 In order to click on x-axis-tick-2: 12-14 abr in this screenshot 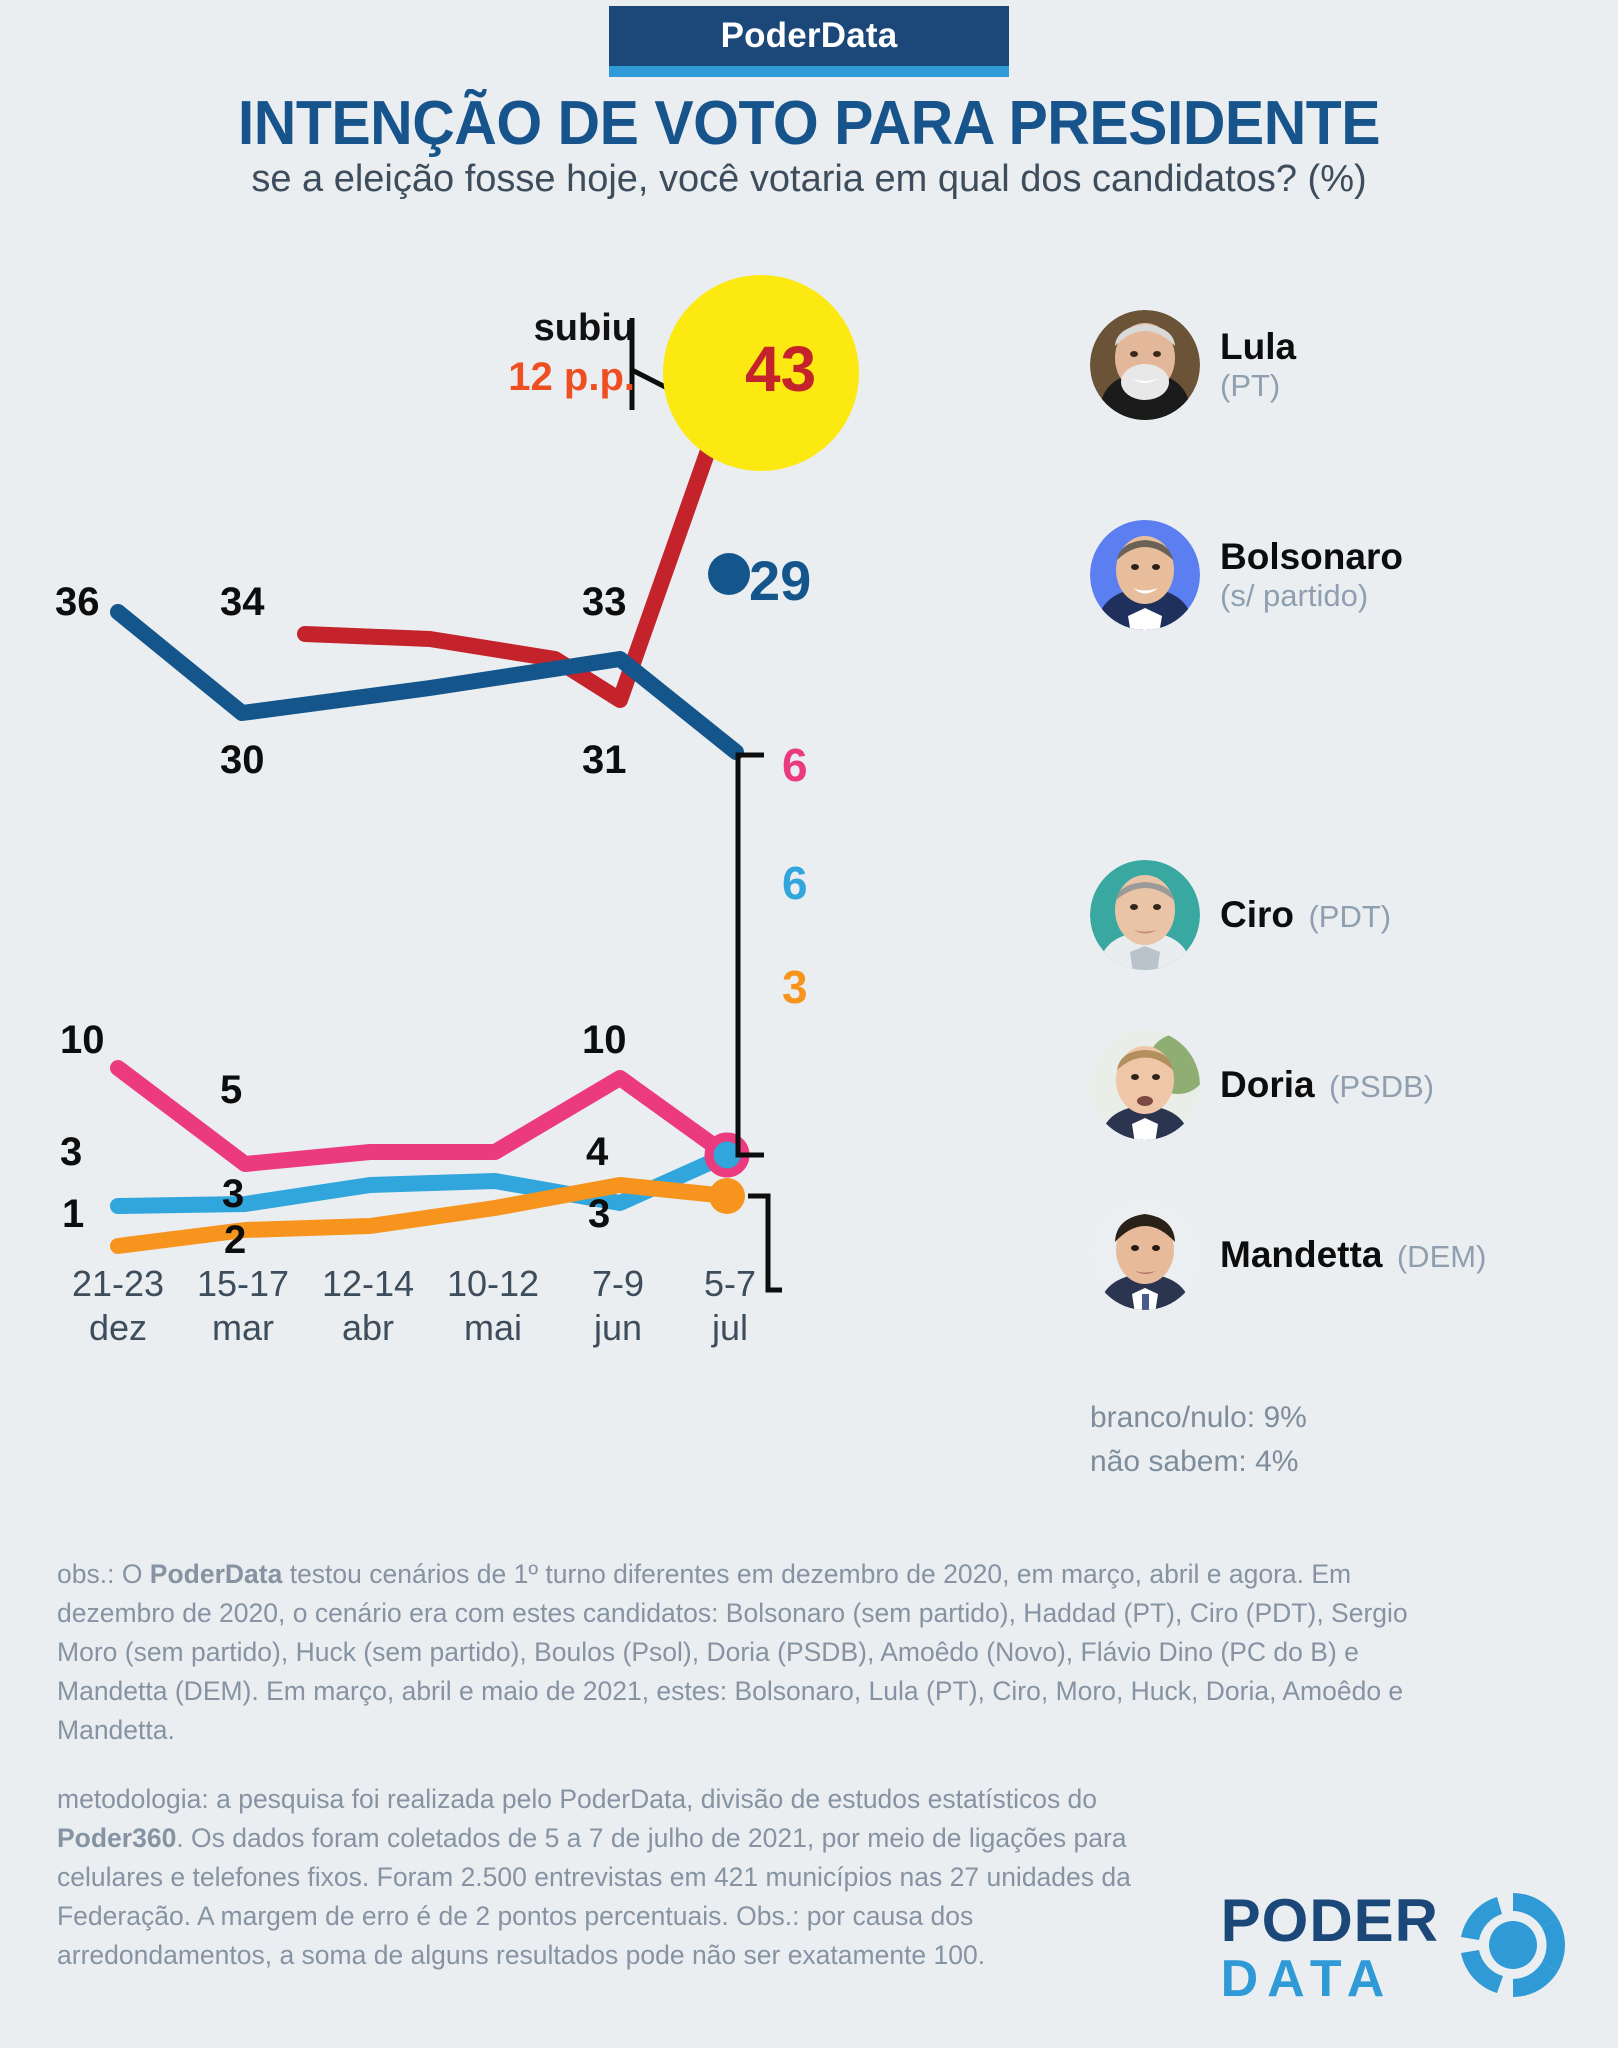, I will do `click(368, 1306)`.